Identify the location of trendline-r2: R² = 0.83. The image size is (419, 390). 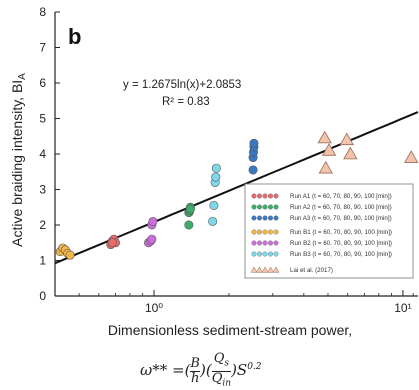
(186, 102).